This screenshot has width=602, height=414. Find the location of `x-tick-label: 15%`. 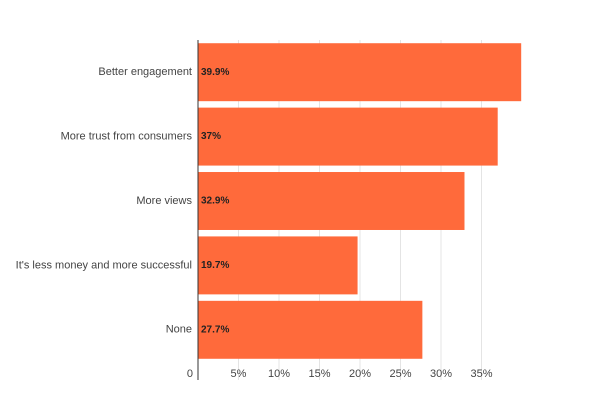

x-tick-label: 15% is located at coordinates (319, 374).